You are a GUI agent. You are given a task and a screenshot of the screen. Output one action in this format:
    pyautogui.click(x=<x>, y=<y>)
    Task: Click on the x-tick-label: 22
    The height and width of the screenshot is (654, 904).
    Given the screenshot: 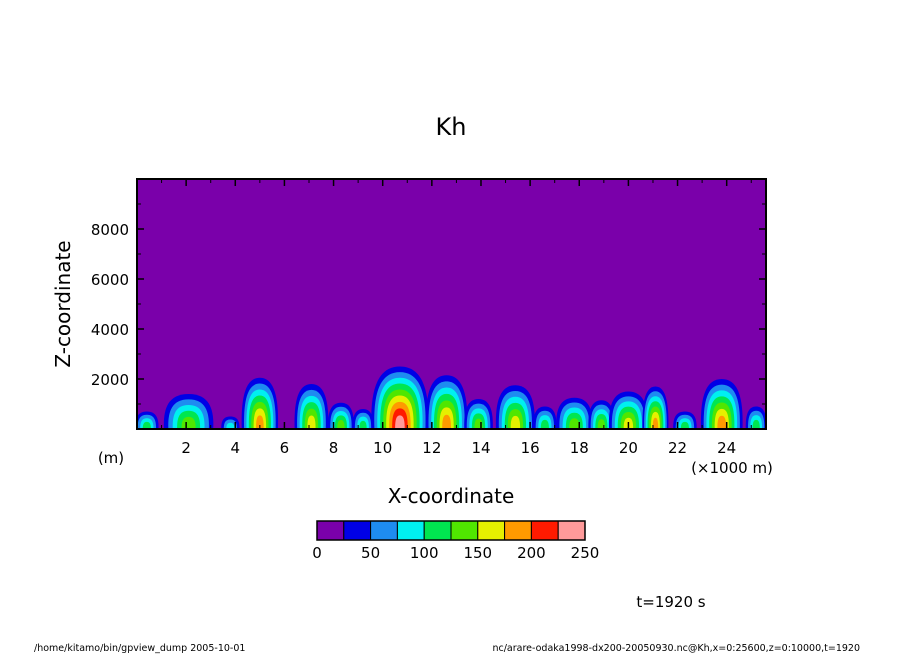 What is the action you would take?
    pyautogui.click(x=677, y=448)
    